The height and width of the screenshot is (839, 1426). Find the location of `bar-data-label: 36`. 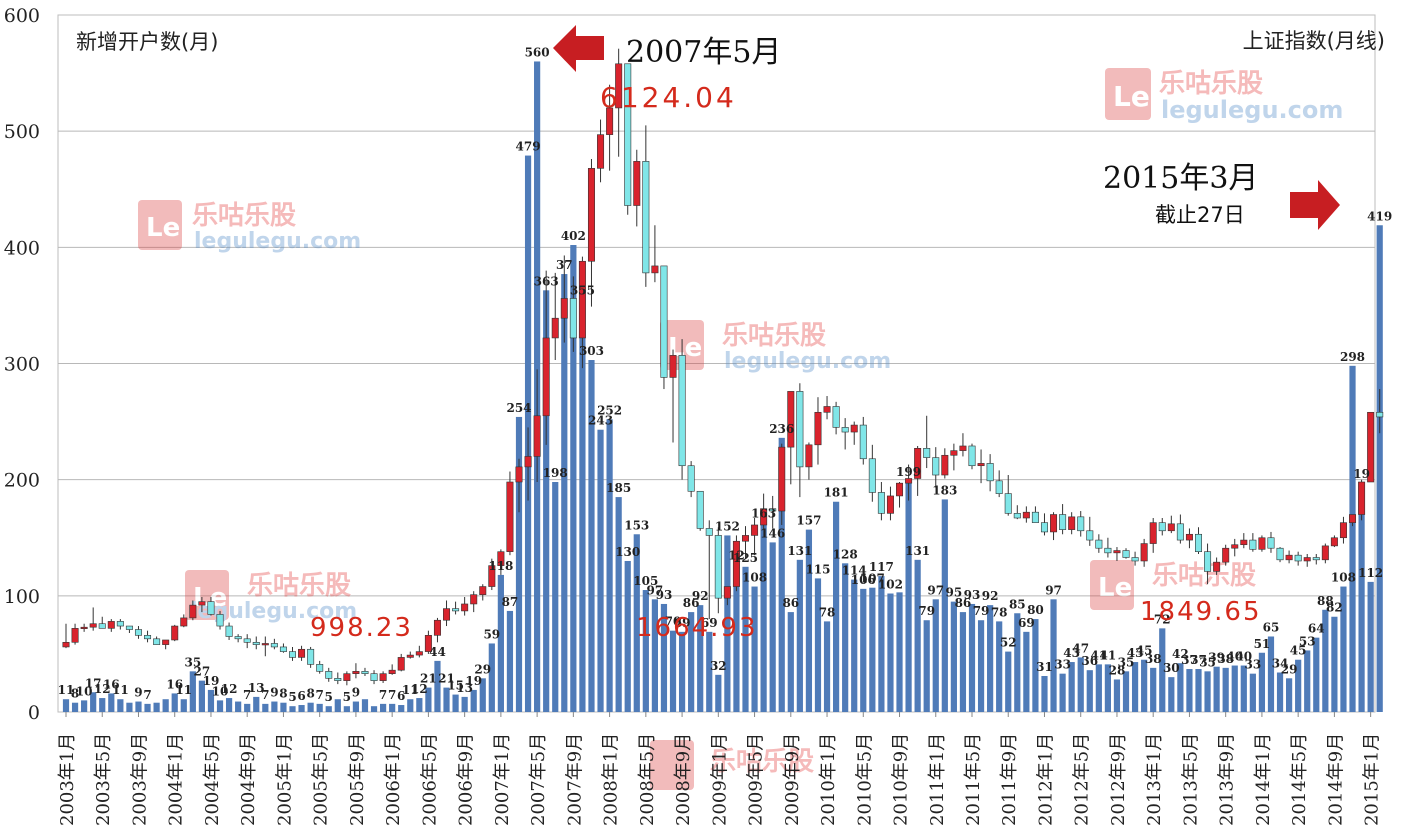

bar-data-label: 36 is located at coordinates (1089, 661).